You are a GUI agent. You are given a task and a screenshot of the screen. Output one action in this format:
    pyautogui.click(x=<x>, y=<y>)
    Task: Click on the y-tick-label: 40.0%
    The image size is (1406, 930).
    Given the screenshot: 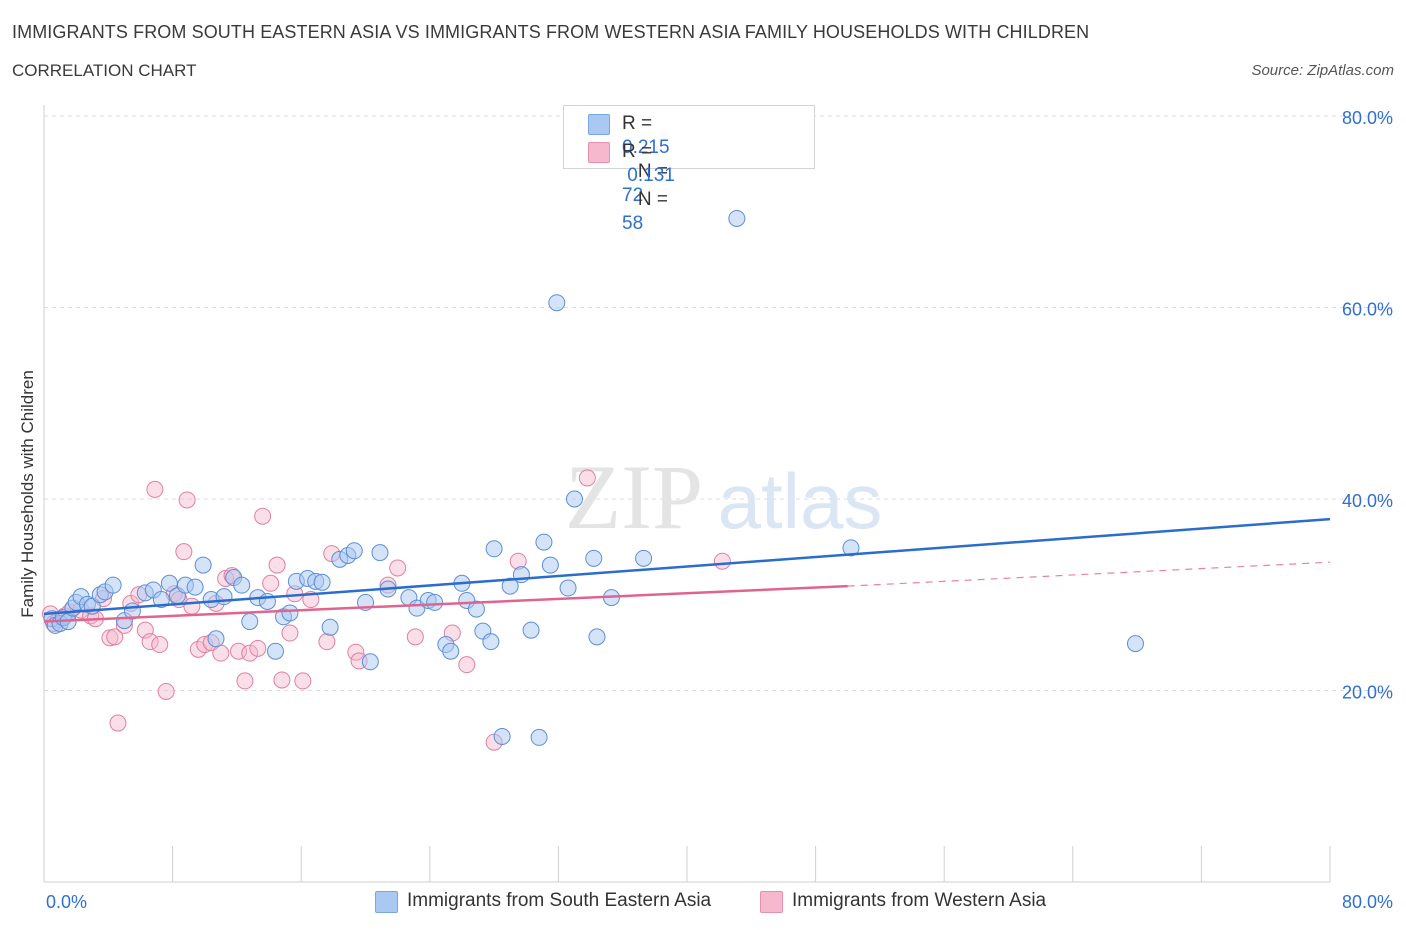 What is the action you would take?
    pyautogui.click(x=1367, y=501)
    